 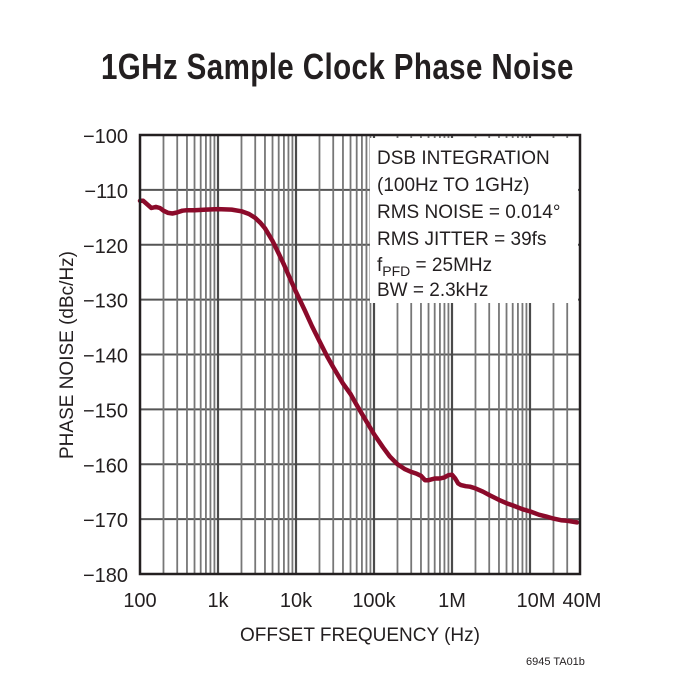 I want to click on y-tick-label: −130, so click(x=105, y=302).